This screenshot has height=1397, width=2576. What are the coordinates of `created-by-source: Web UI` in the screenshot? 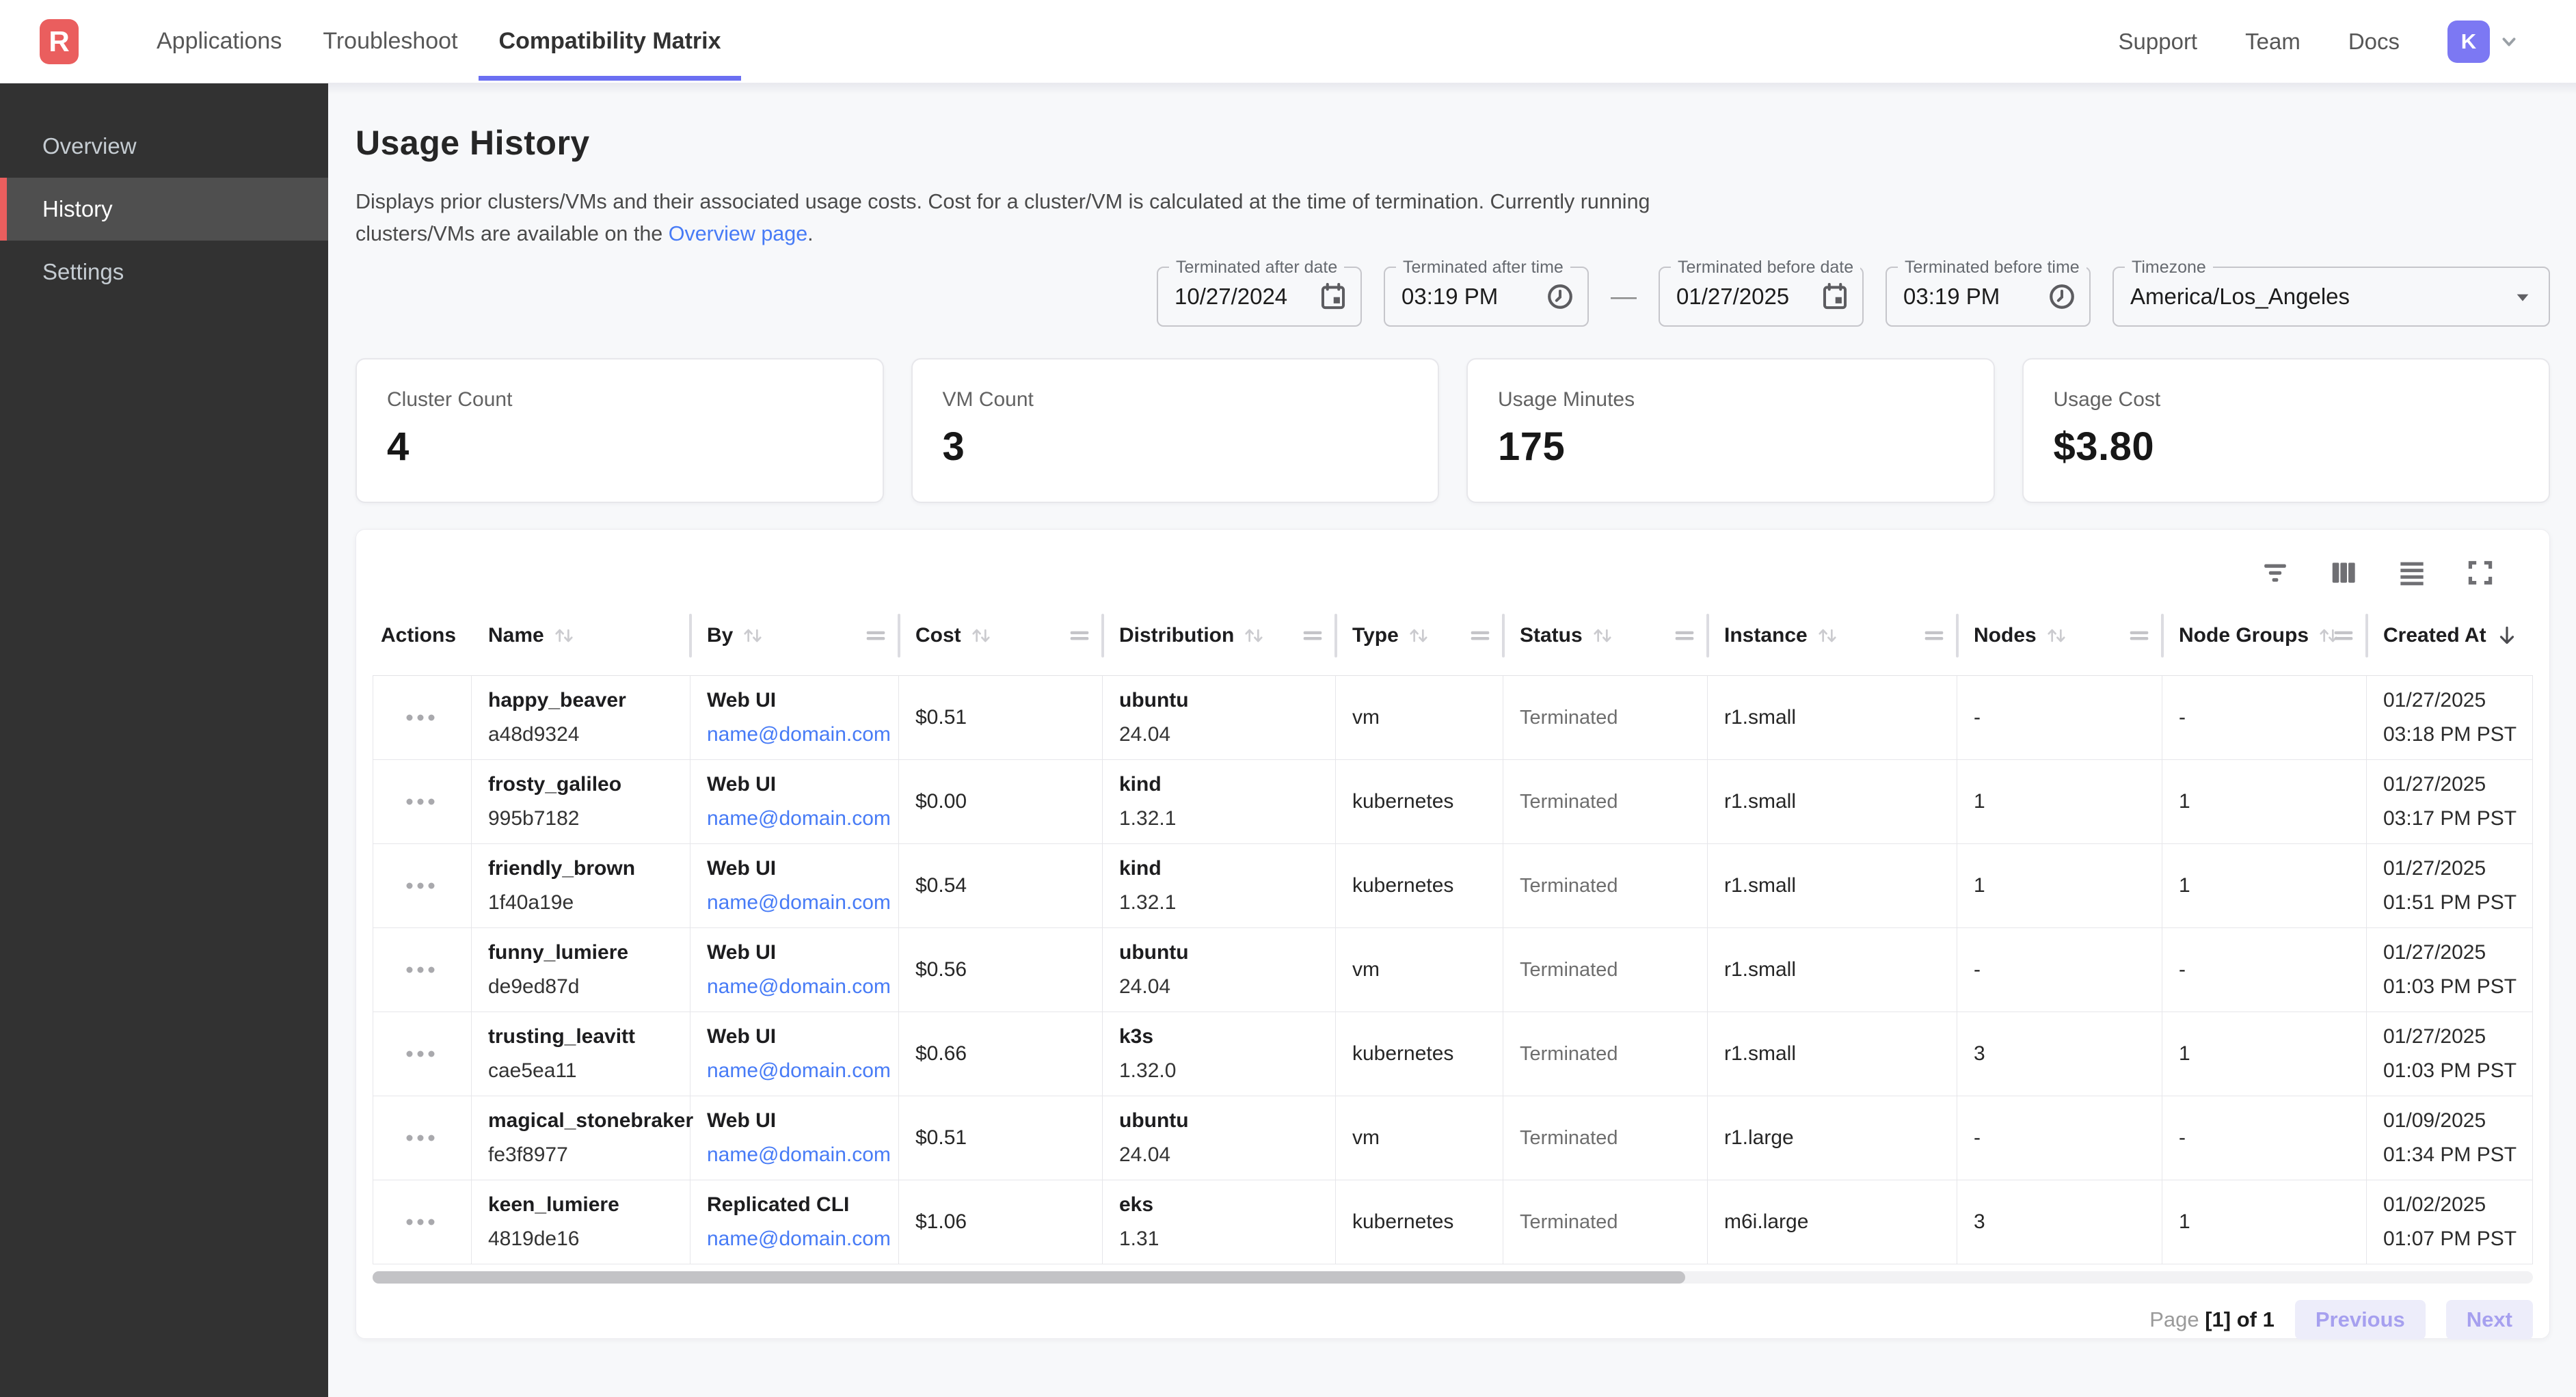 It's located at (742, 868).